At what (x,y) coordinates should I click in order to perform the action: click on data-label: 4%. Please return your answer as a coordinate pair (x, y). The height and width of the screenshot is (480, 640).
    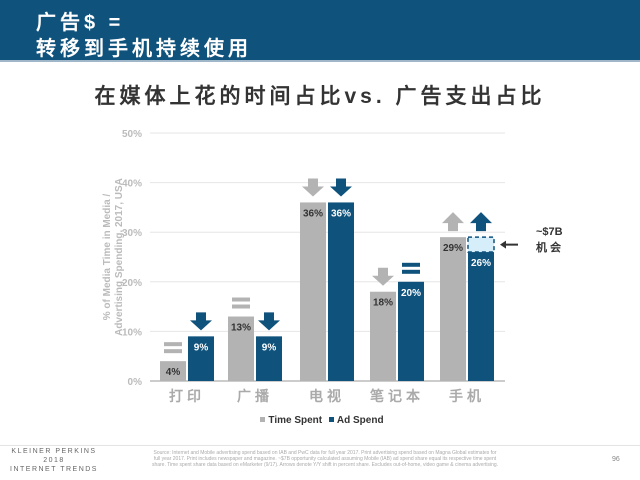
    Looking at the image, I should click on (173, 372).